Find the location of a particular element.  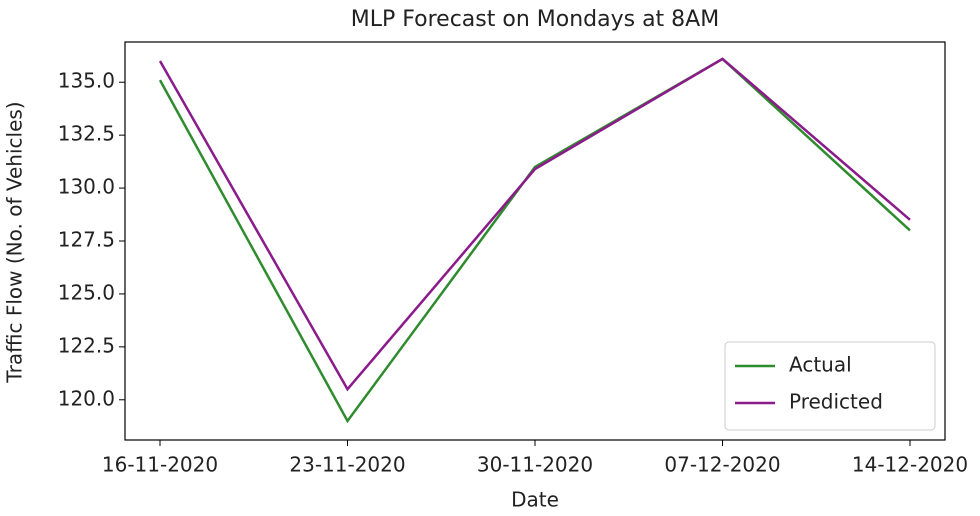

legend-box is located at coordinates (830, 386).